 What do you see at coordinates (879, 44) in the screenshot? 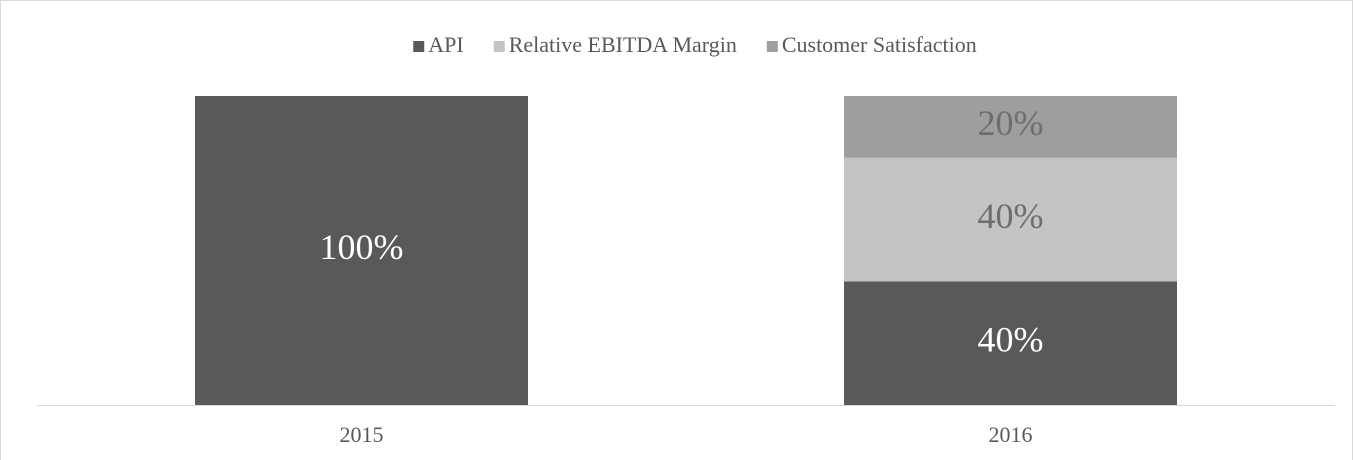
I see `legend-label: Customer Satisfaction` at bounding box center [879, 44].